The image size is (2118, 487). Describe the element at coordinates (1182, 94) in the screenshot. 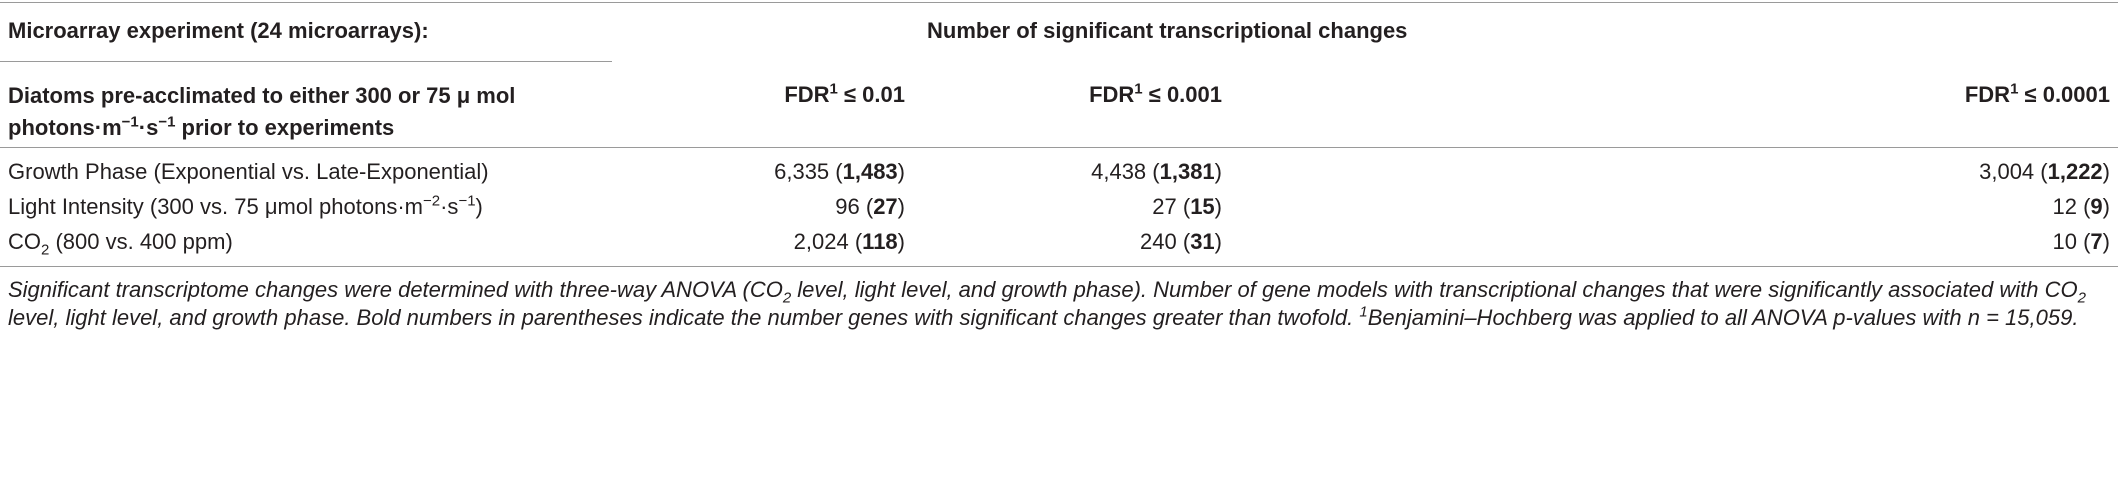

I see `text: ≤ 0.001` at that location.